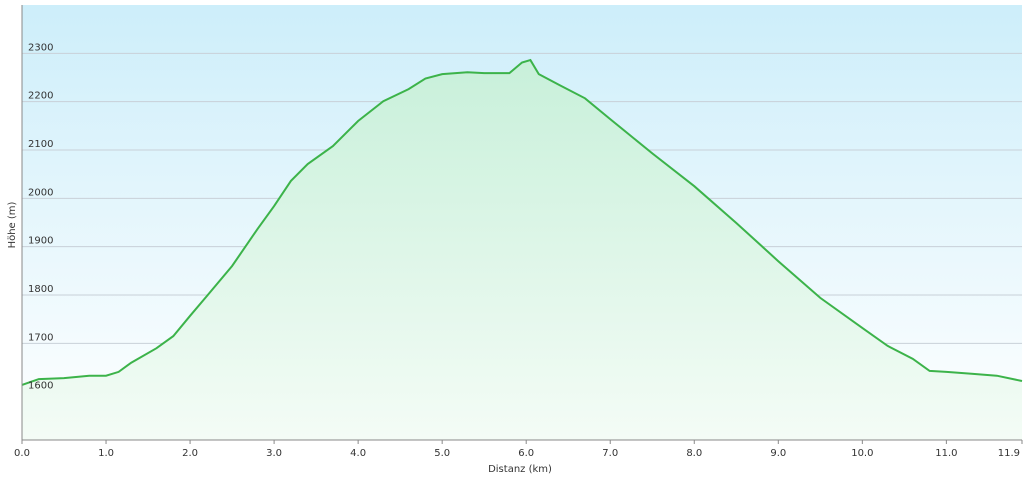 The image size is (1024, 483). I want to click on x-axis-label: Distanz (km), so click(520, 469).